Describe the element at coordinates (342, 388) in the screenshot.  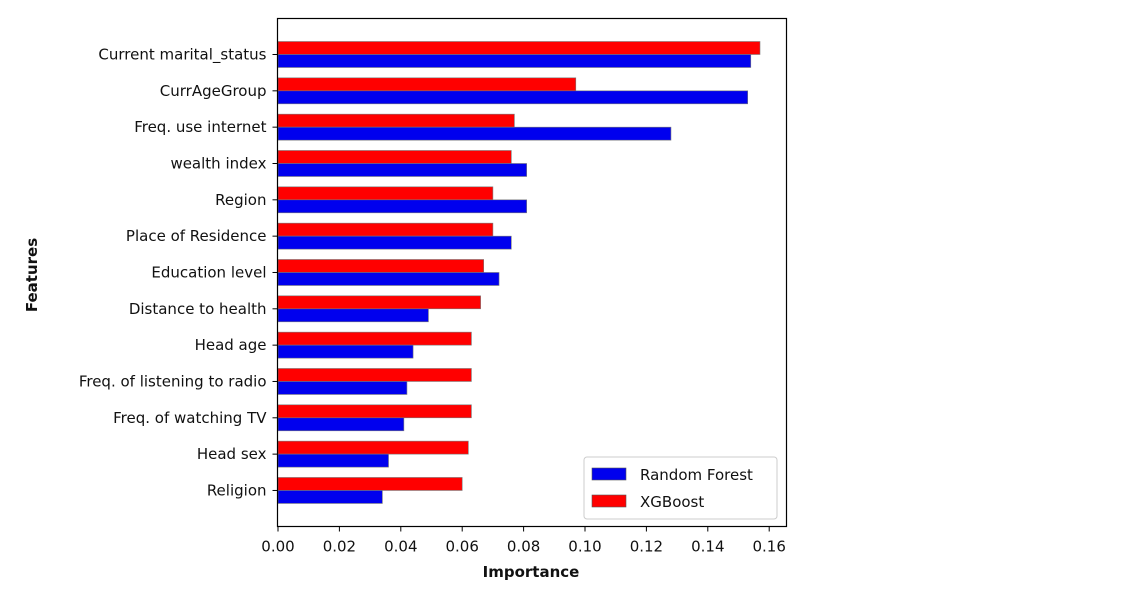
I see `bar-random-forest-freq-of-listening-to-radio` at that location.